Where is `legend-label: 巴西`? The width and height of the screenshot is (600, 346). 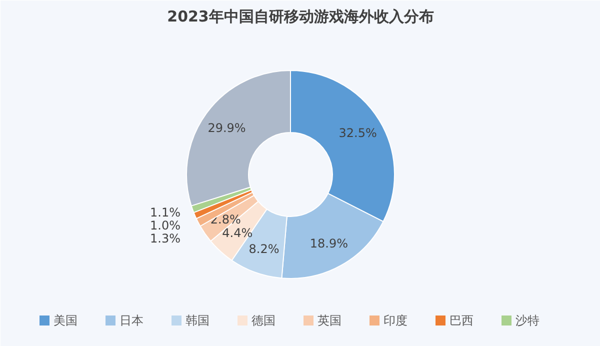
legend-label: 巴西 is located at coordinates (462, 321).